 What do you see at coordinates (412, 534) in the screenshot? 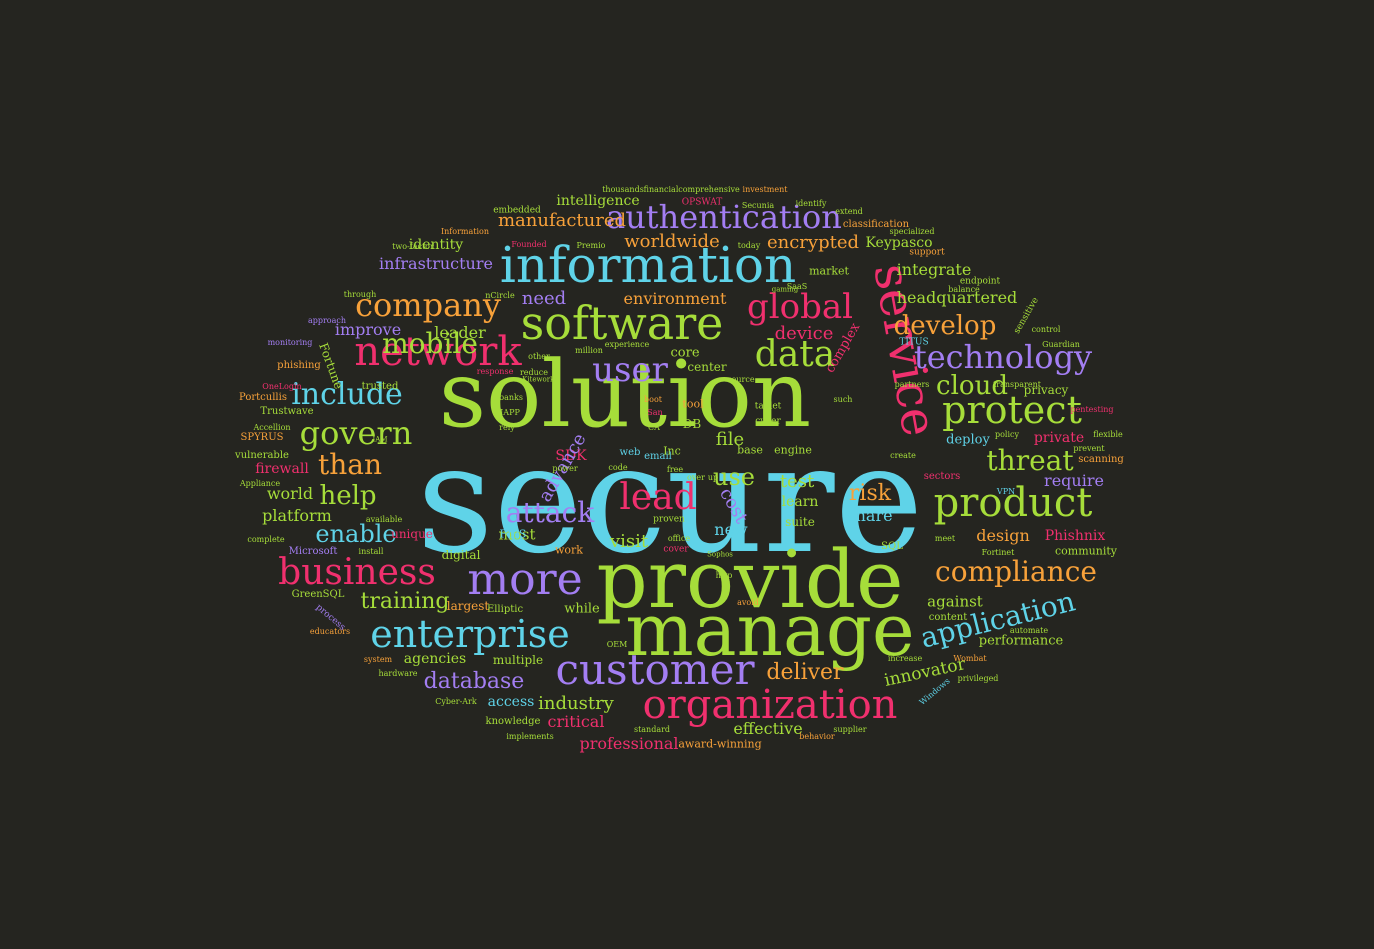
I see `word-unique: unique` at bounding box center [412, 534].